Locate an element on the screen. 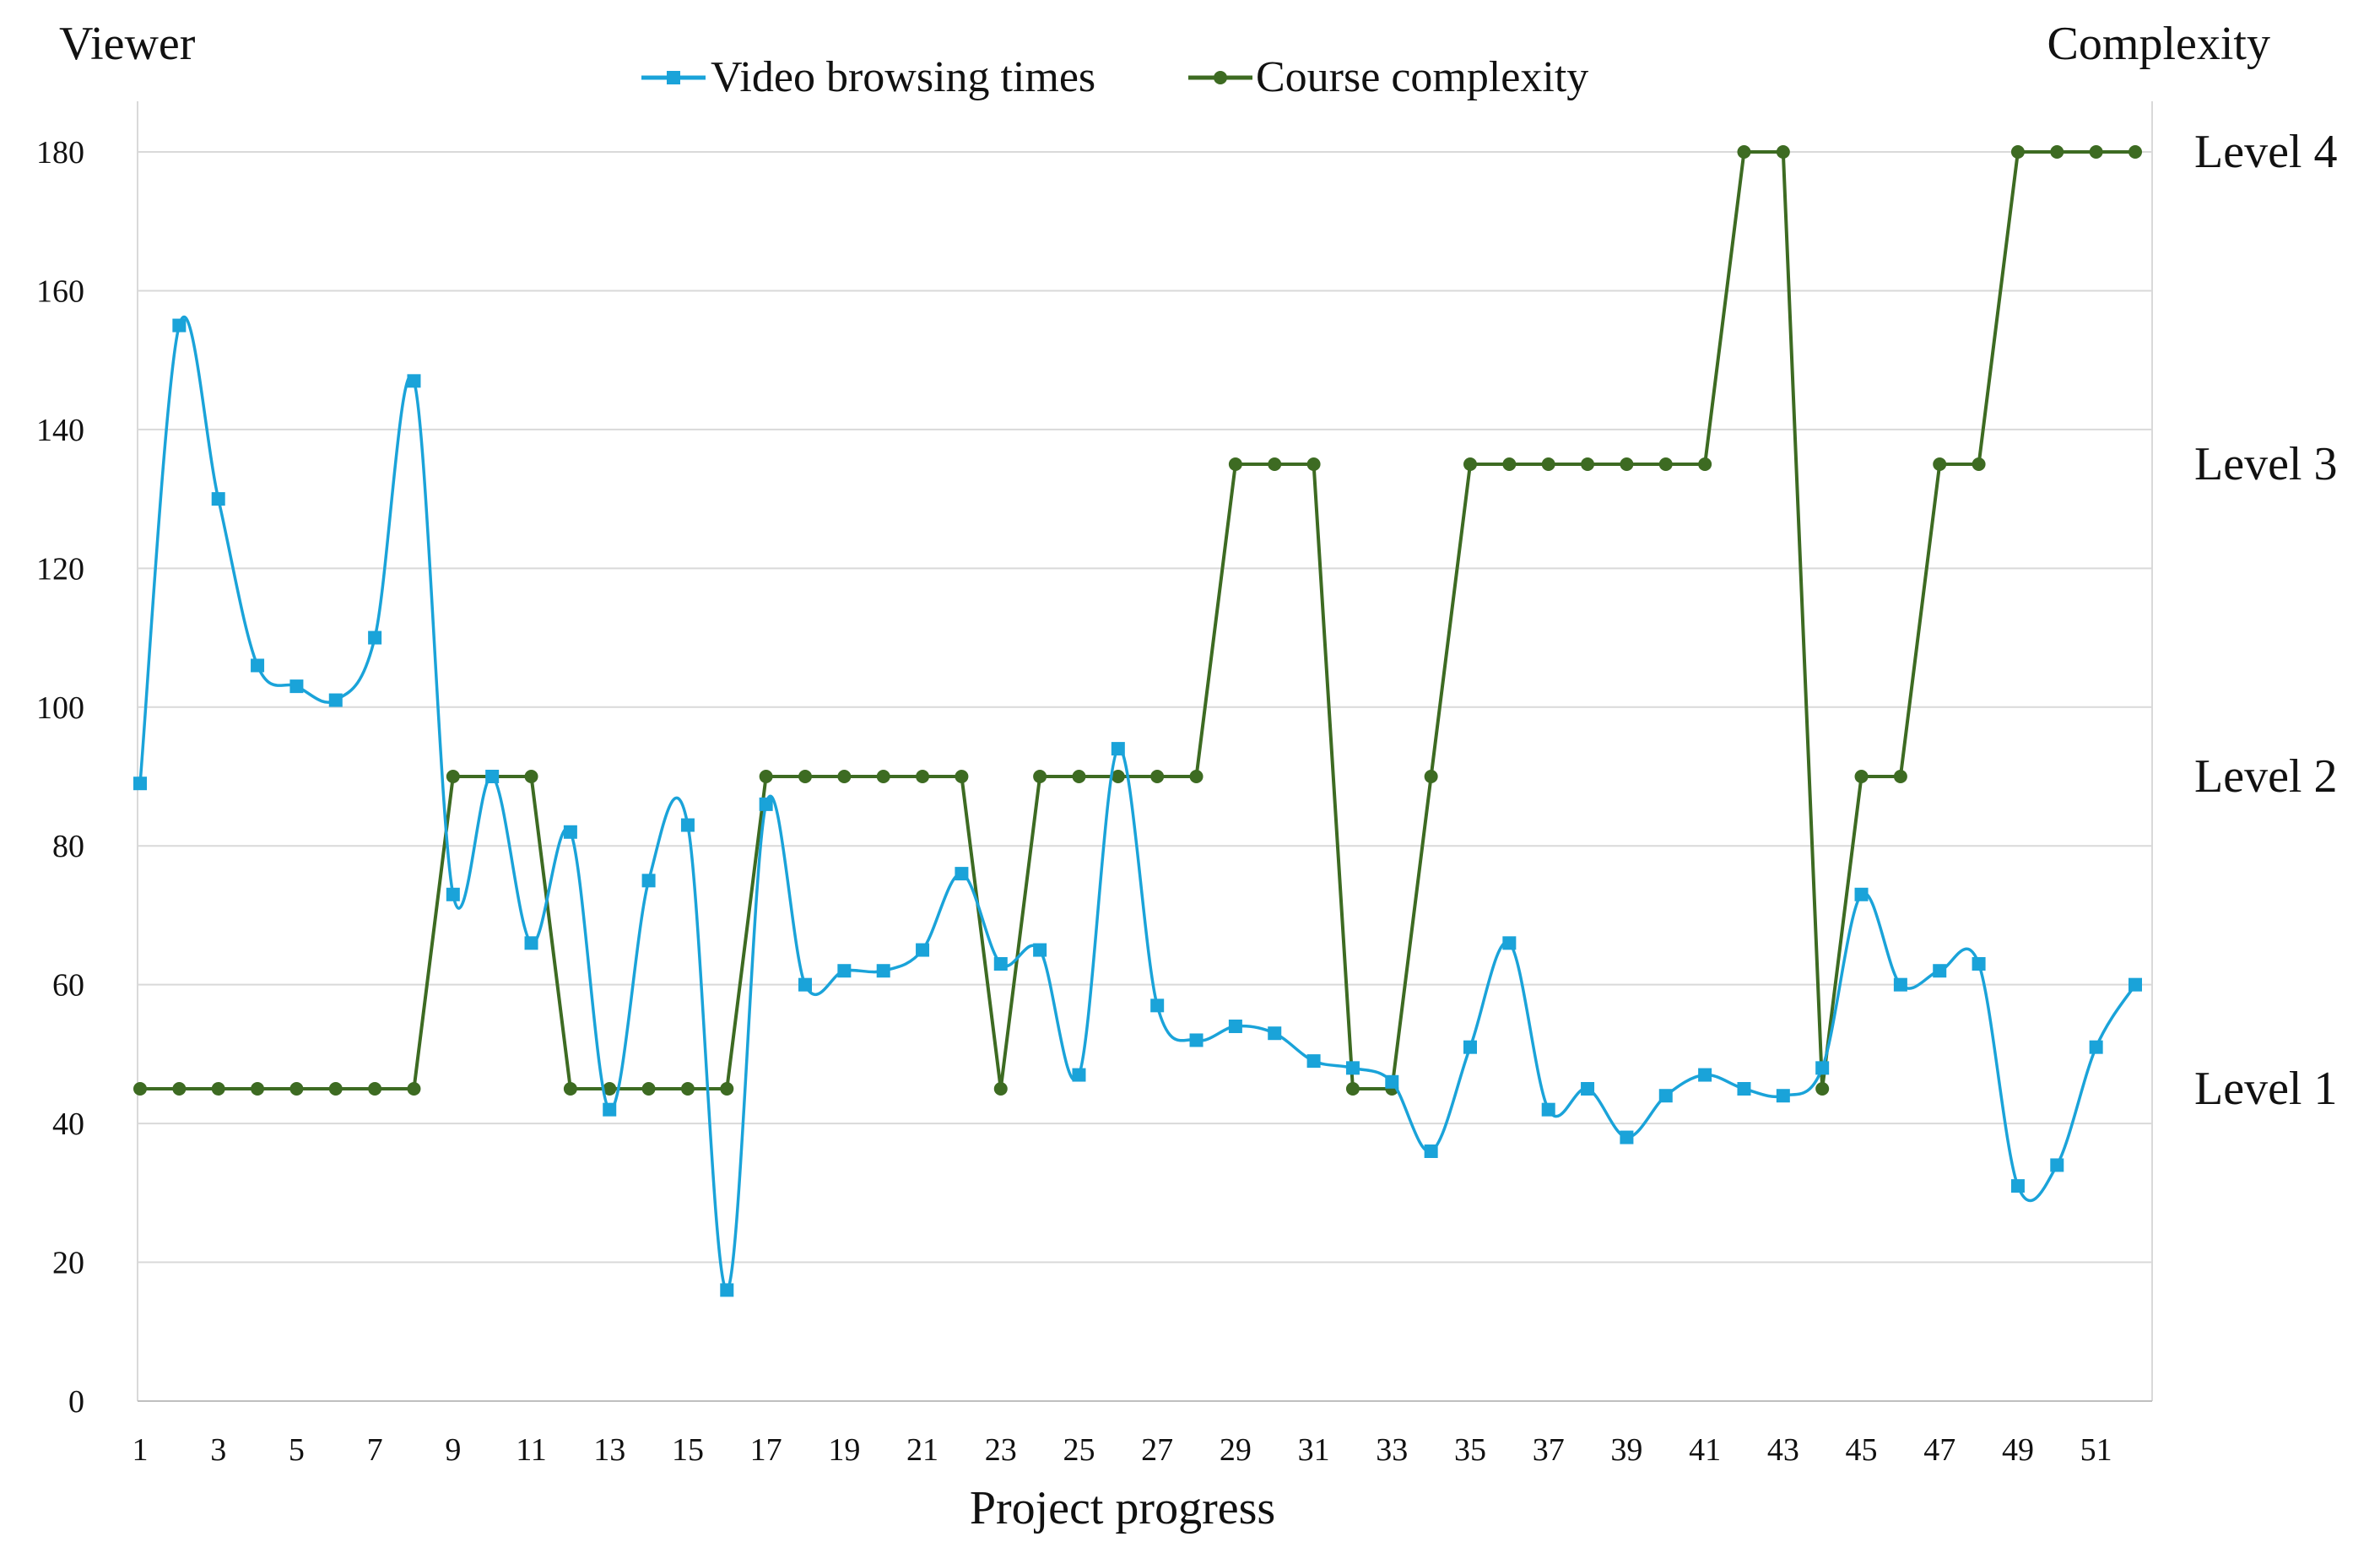 Image resolution: width=2380 pixels, height=1553 pixels. x-tick-label-47: 47 is located at coordinates (1939, 1450).